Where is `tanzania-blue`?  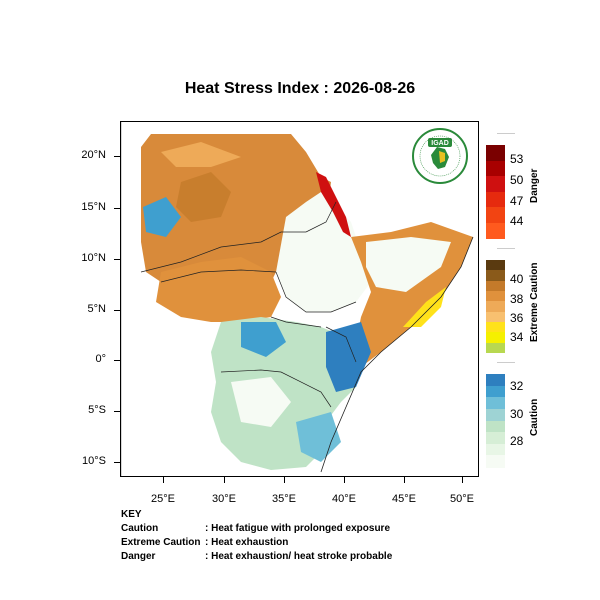 tanzania-blue is located at coordinates (318, 437).